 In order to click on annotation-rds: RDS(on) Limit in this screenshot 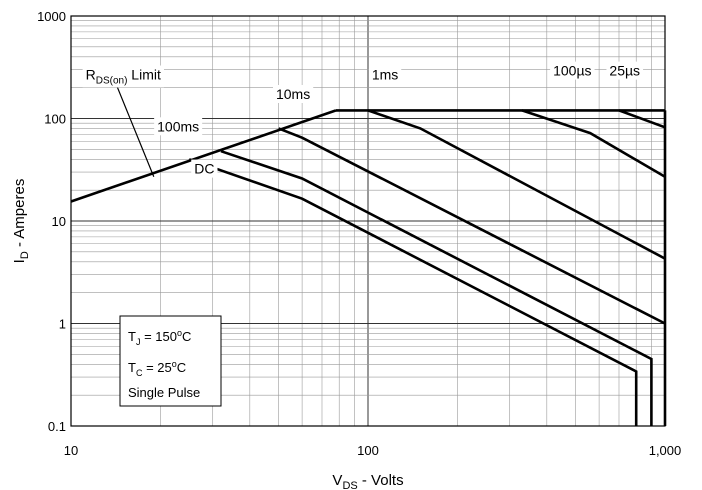, I will do `click(123, 76)`.